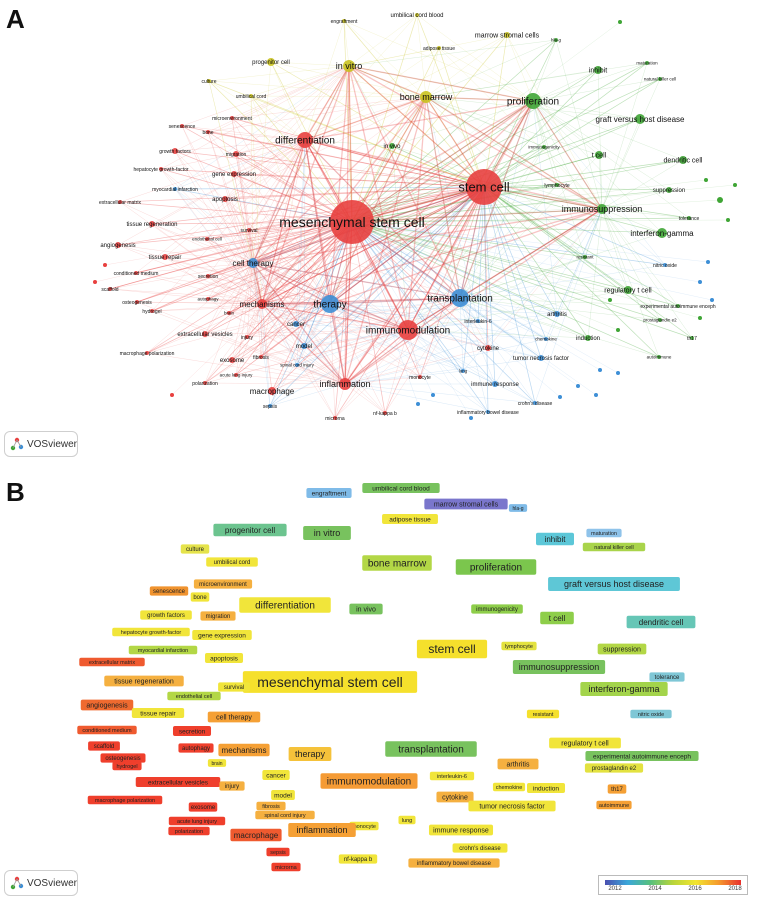 The width and height of the screenshot is (758, 898). What do you see at coordinates (152, 311) in the screenshot?
I see `node-hydrogel` at bounding box center [152, 311].